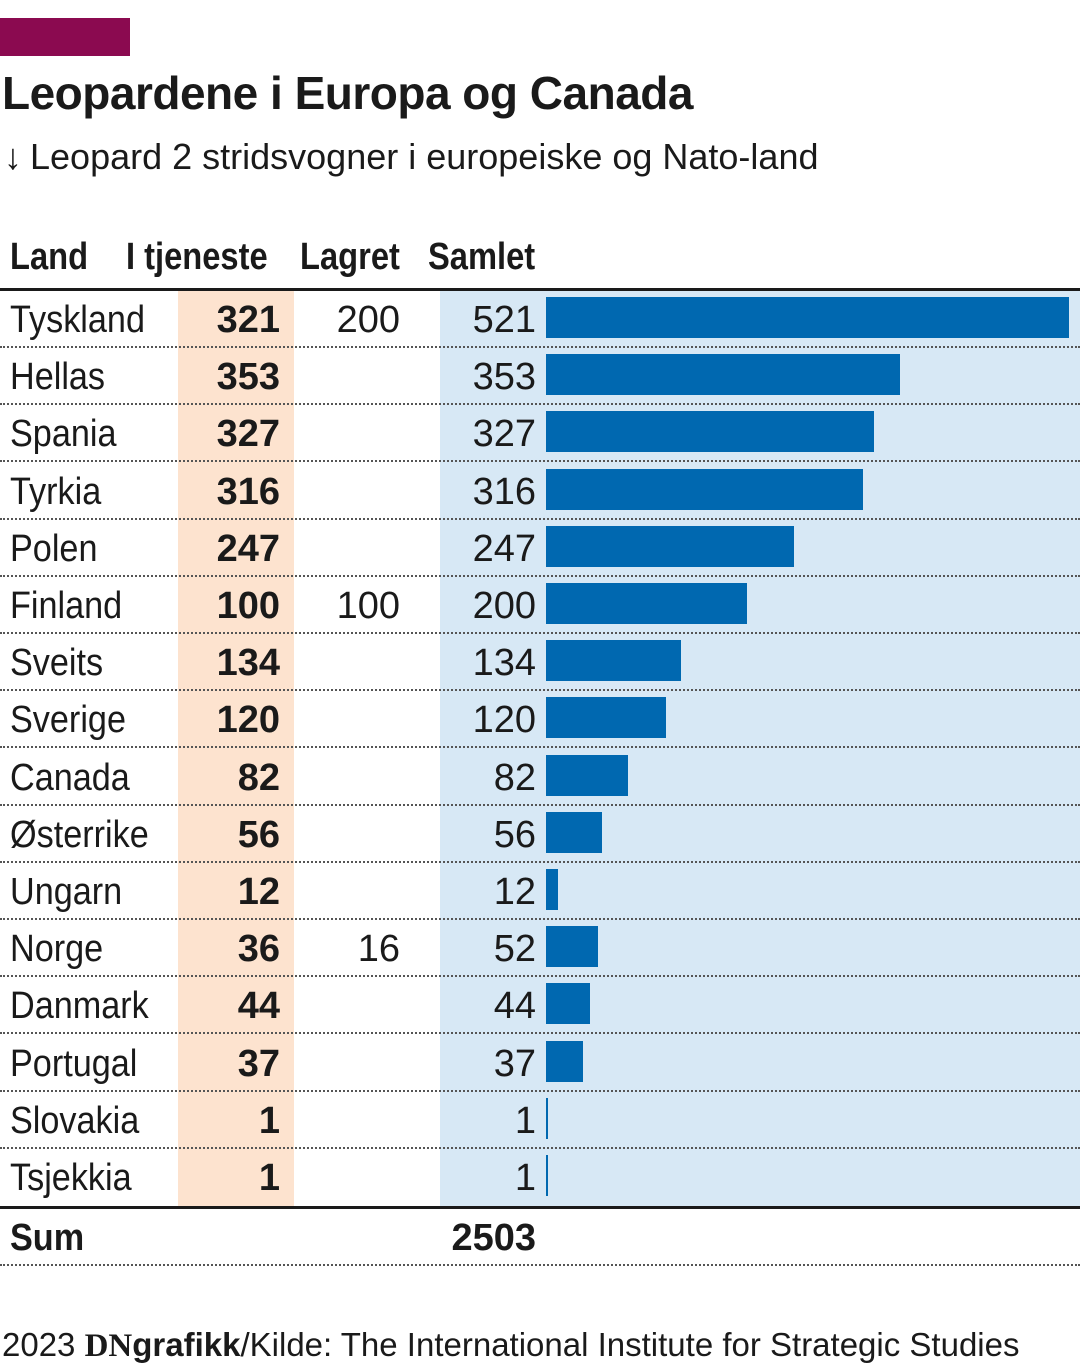  Describe the element at coordinates (66, 606) in the screenshot. I see `country-label: Finland` at that location.